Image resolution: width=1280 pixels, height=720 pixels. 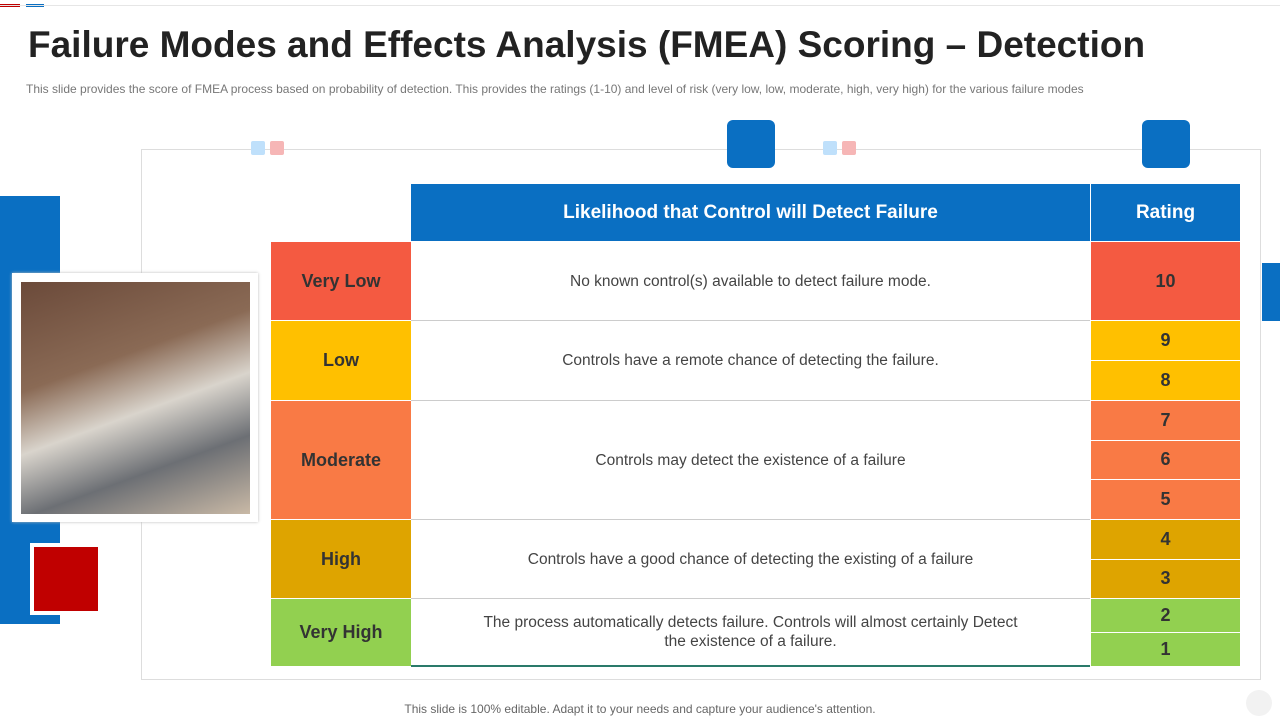 What do you see at coordinates (341, 559) in the screenshot?
I see `level: High` at bounding box center [341, 559].